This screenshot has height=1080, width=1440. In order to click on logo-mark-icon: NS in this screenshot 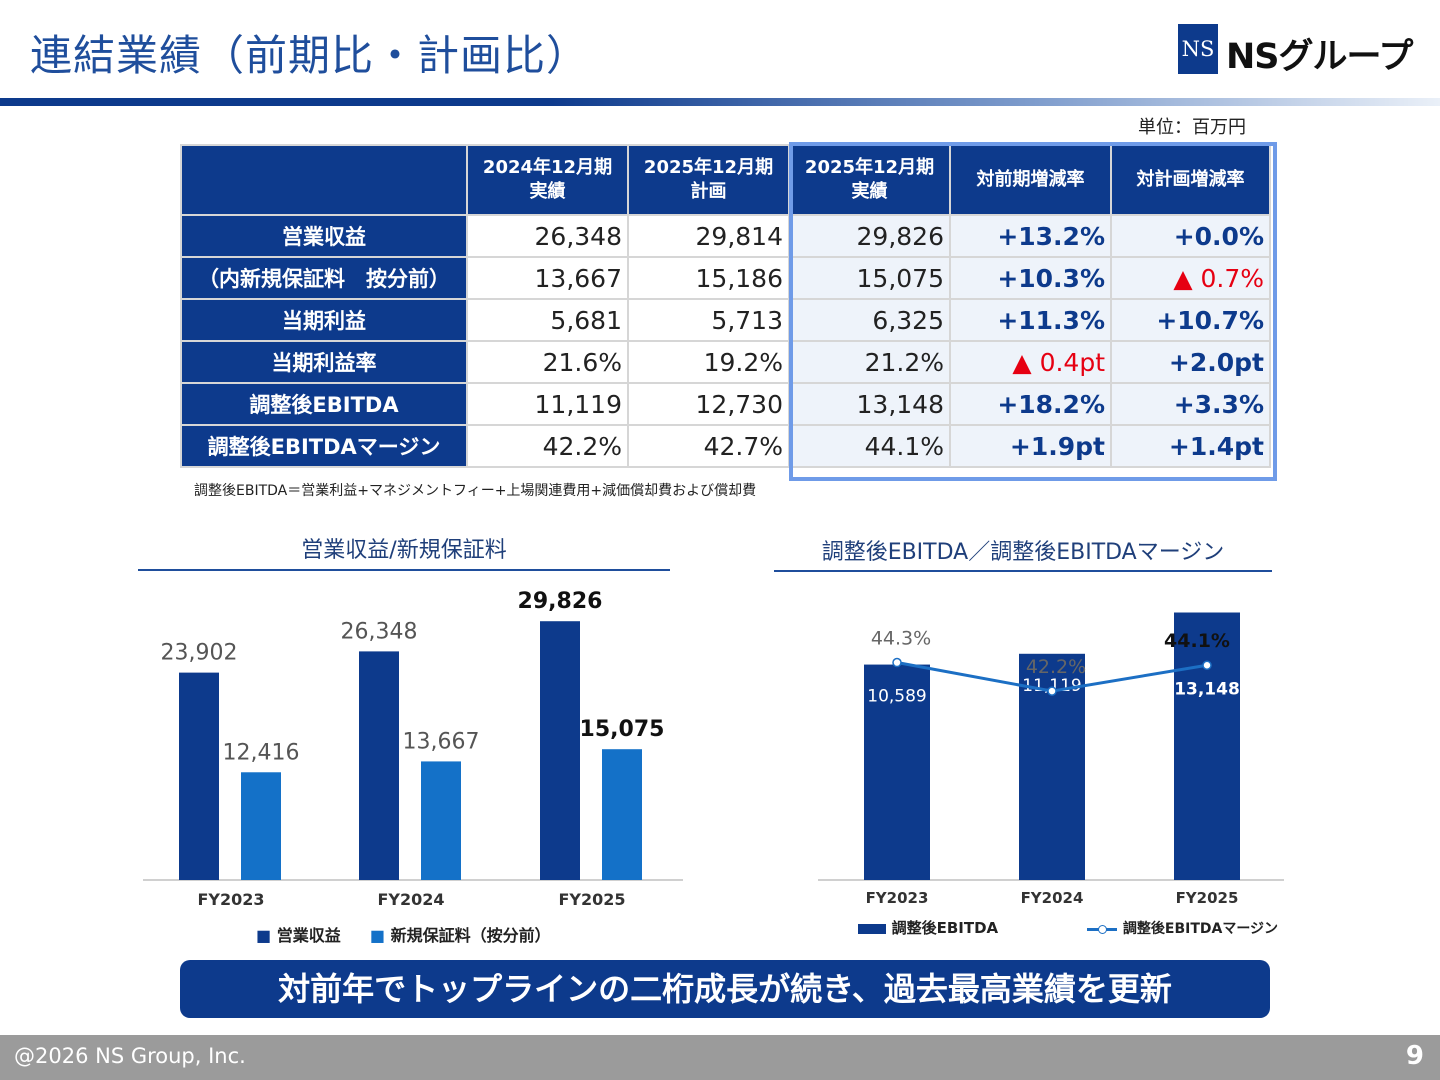, I will do `click(1198, 49)`.